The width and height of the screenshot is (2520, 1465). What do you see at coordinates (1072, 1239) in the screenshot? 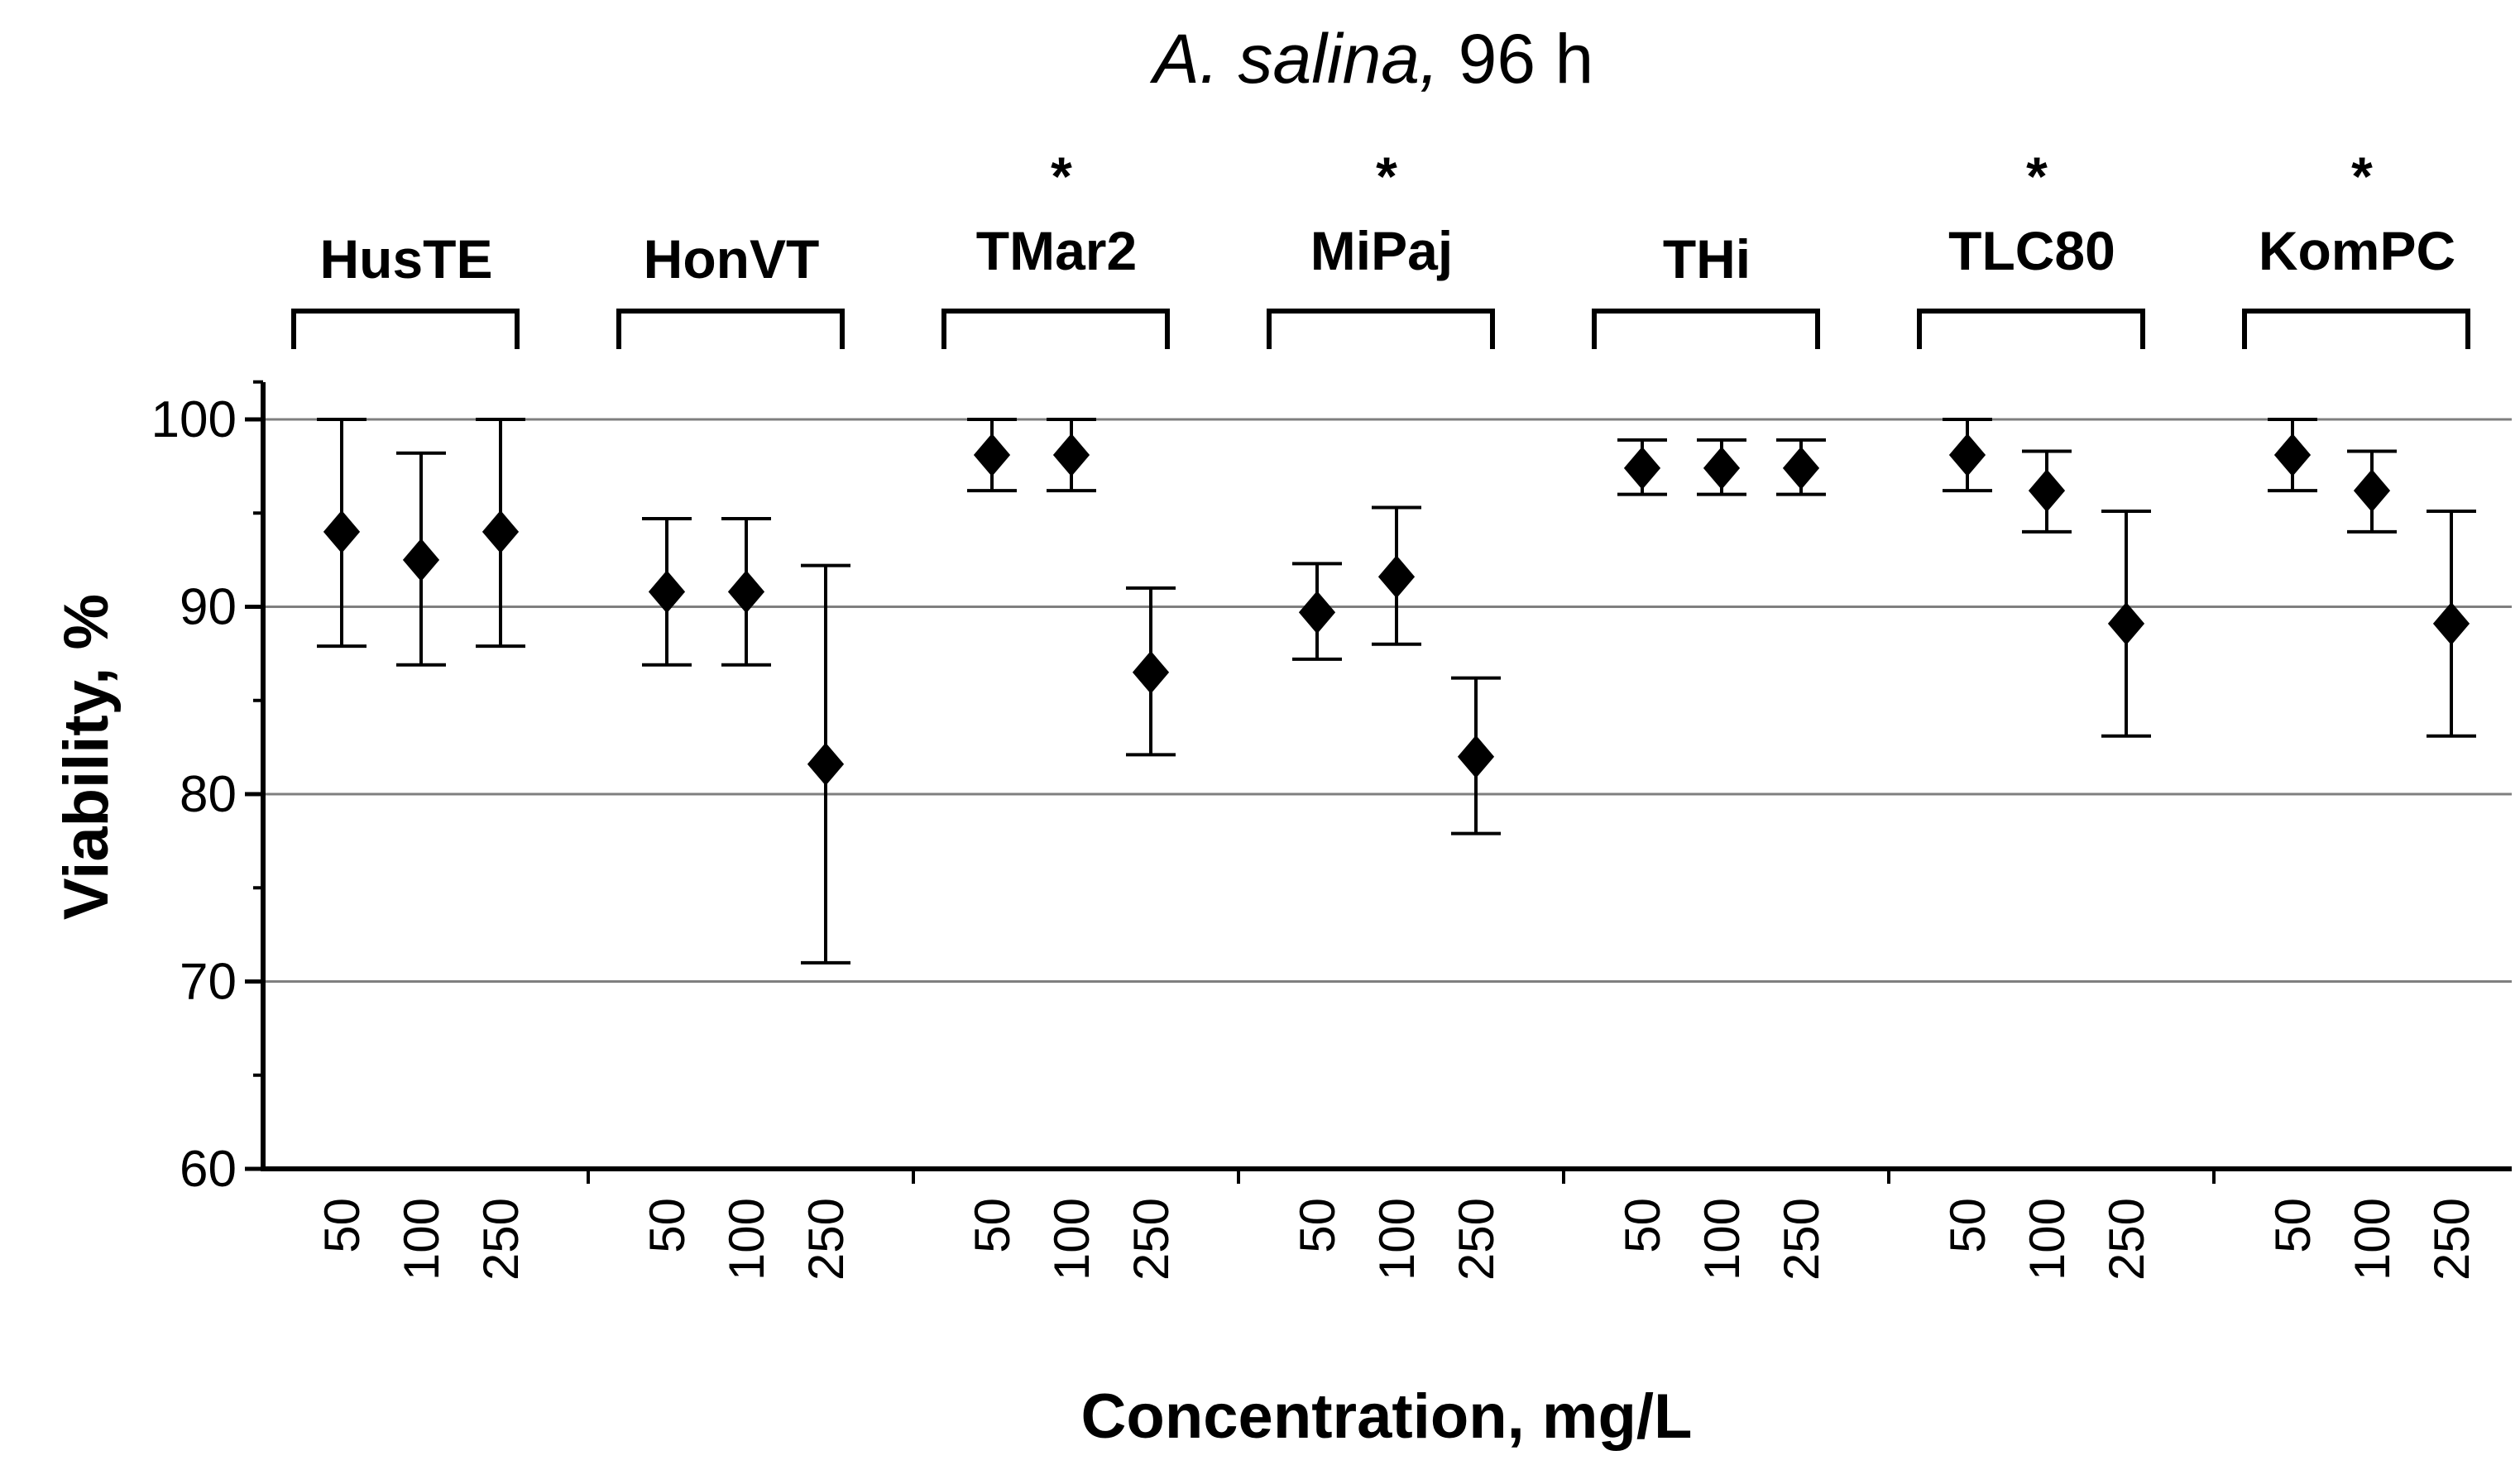
I see `xtick-label-tmar2-100: 100` at bounding box center [1072, 1239].